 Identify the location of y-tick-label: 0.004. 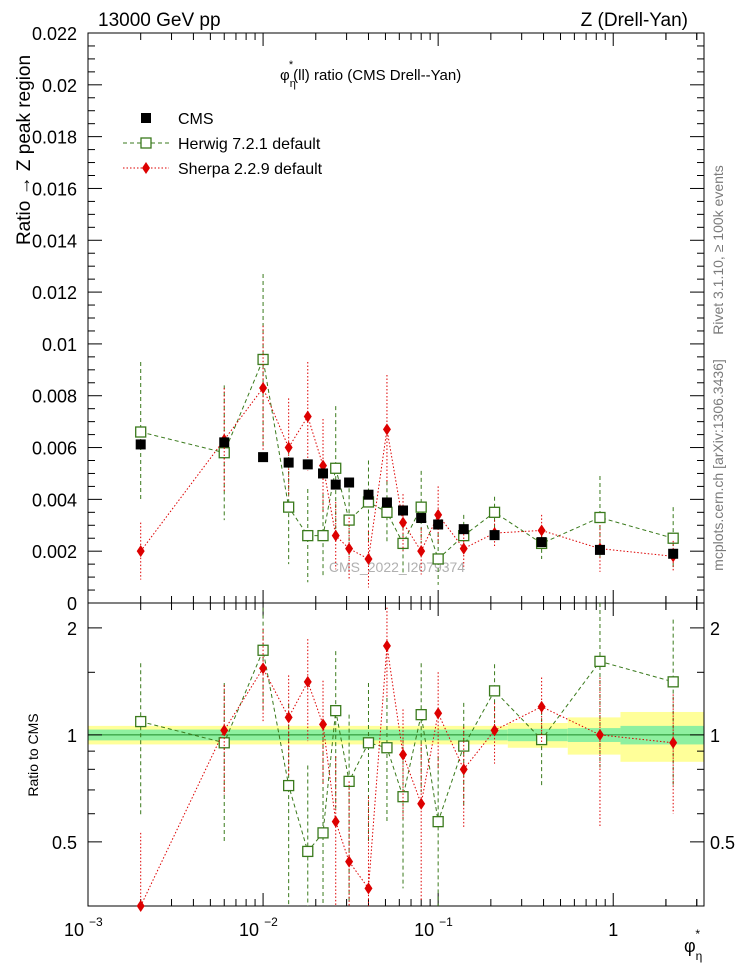
(54, 500).